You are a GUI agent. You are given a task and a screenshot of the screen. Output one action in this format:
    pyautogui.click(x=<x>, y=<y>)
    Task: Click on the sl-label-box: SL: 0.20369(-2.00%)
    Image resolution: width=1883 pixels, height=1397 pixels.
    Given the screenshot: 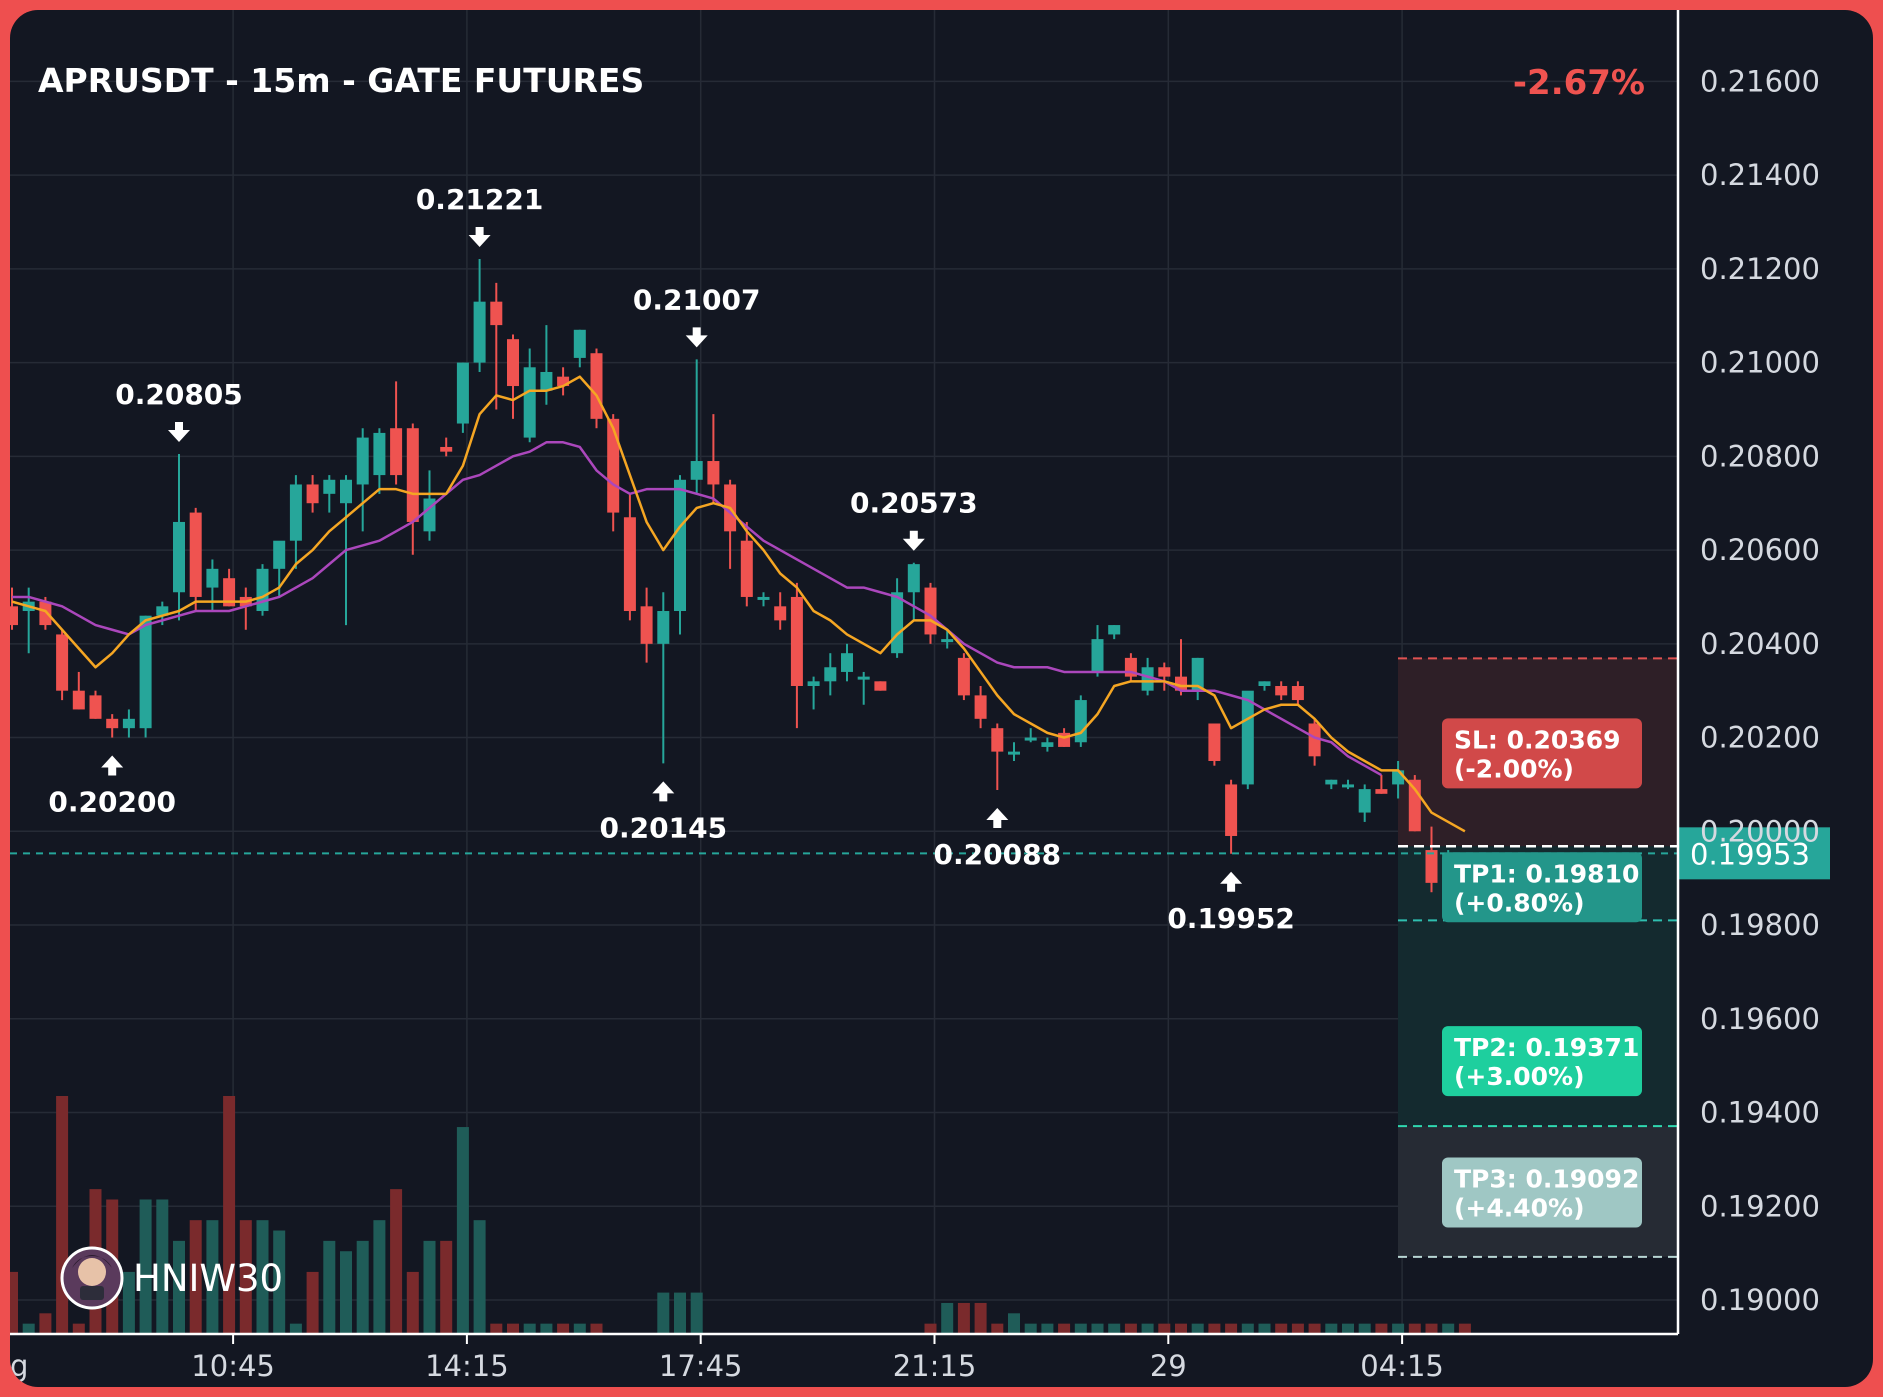 What is the action you would take?
    pyautogui.click(x=1542, y=753)
    